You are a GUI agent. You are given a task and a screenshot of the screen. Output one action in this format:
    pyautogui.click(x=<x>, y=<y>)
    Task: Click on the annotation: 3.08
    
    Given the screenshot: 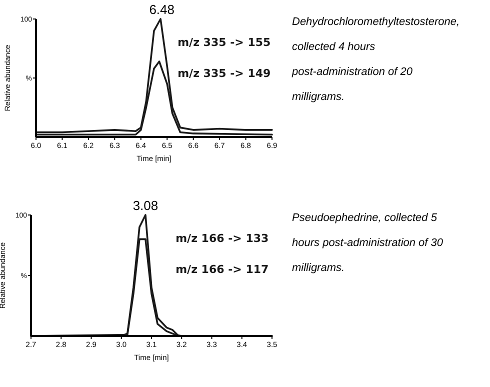 What is the action you would take?
    pyautogui.click(x=145, y=205)
    